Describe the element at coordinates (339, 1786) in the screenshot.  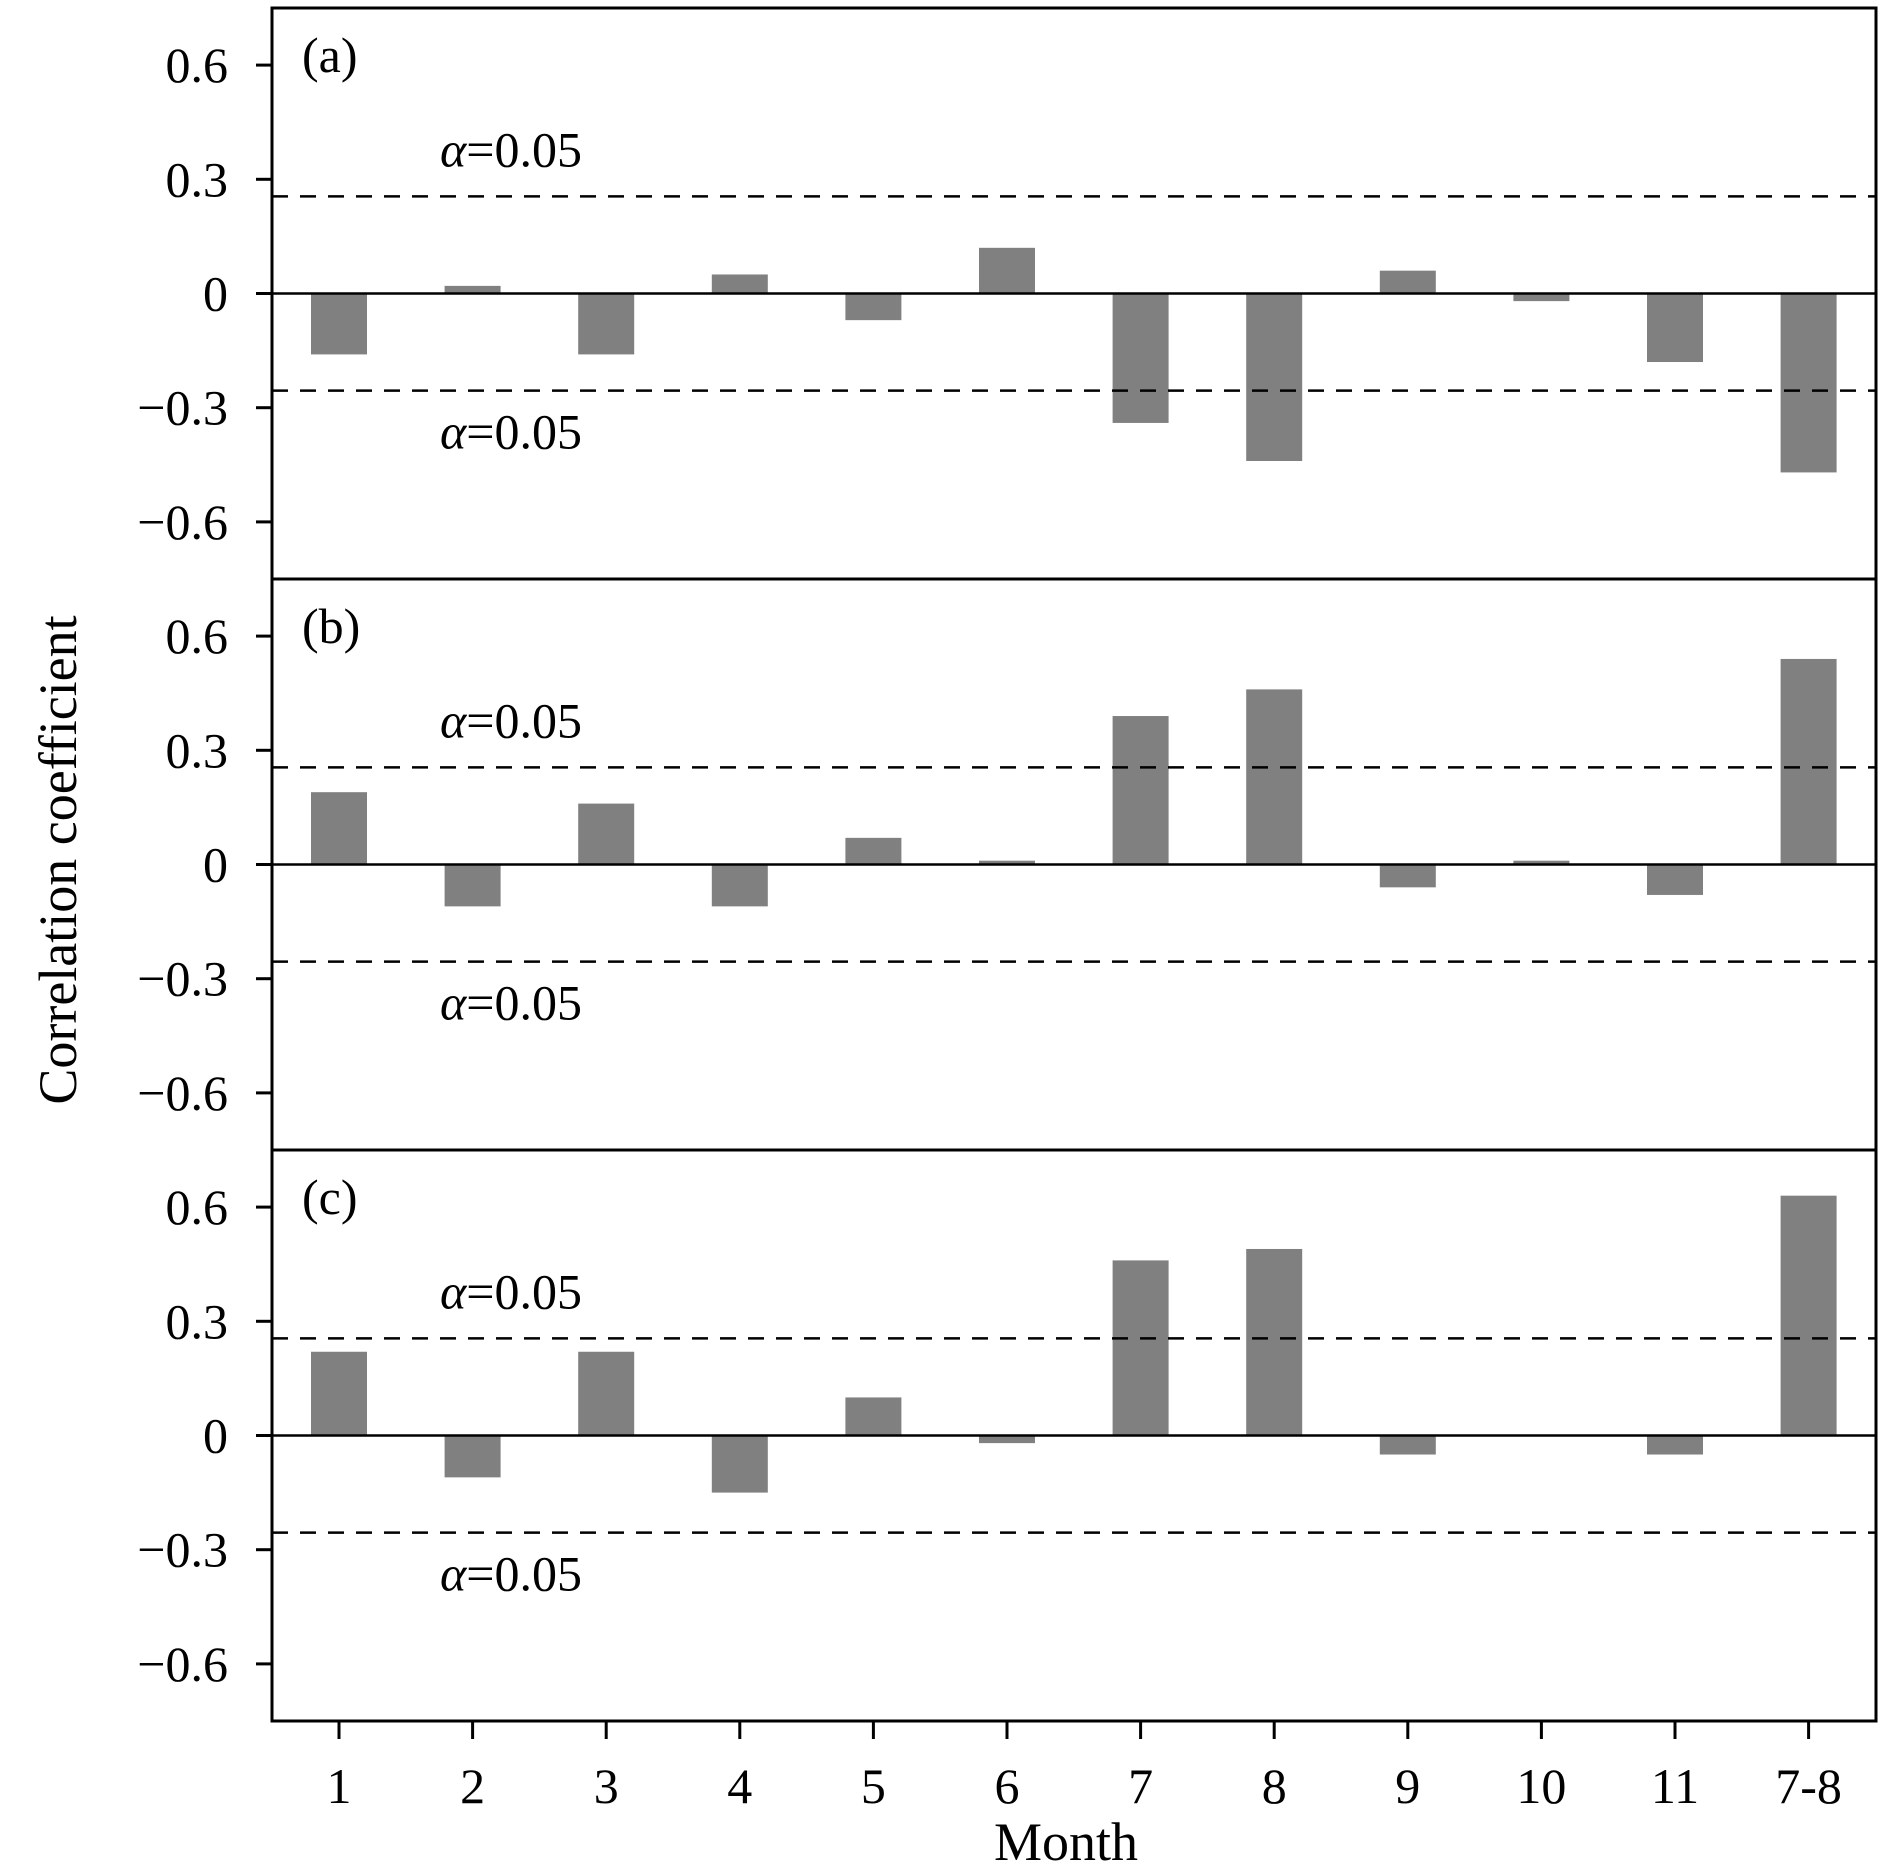
I see `x-tick-label: 1` at that location.